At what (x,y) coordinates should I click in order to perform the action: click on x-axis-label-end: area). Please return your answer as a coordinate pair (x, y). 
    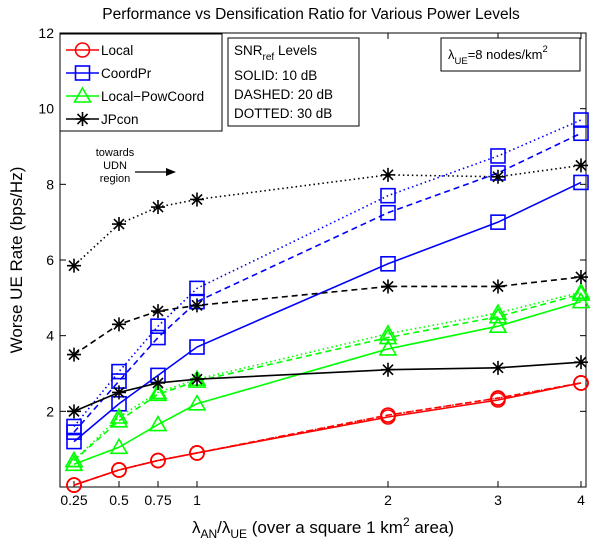
    Looking at the image, I should click on (432, 527).